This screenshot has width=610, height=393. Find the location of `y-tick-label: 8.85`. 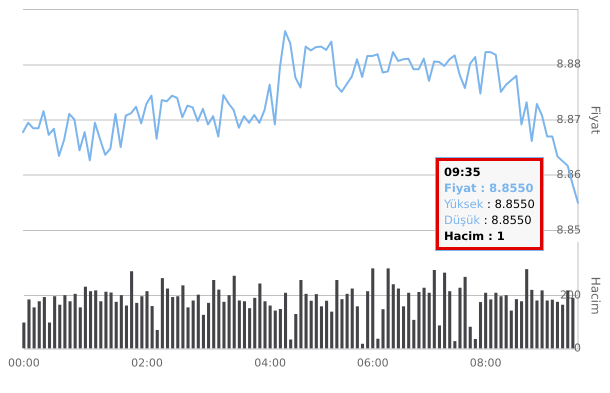

y-tick-label: 8.85 is located at coordinates (568, 229).